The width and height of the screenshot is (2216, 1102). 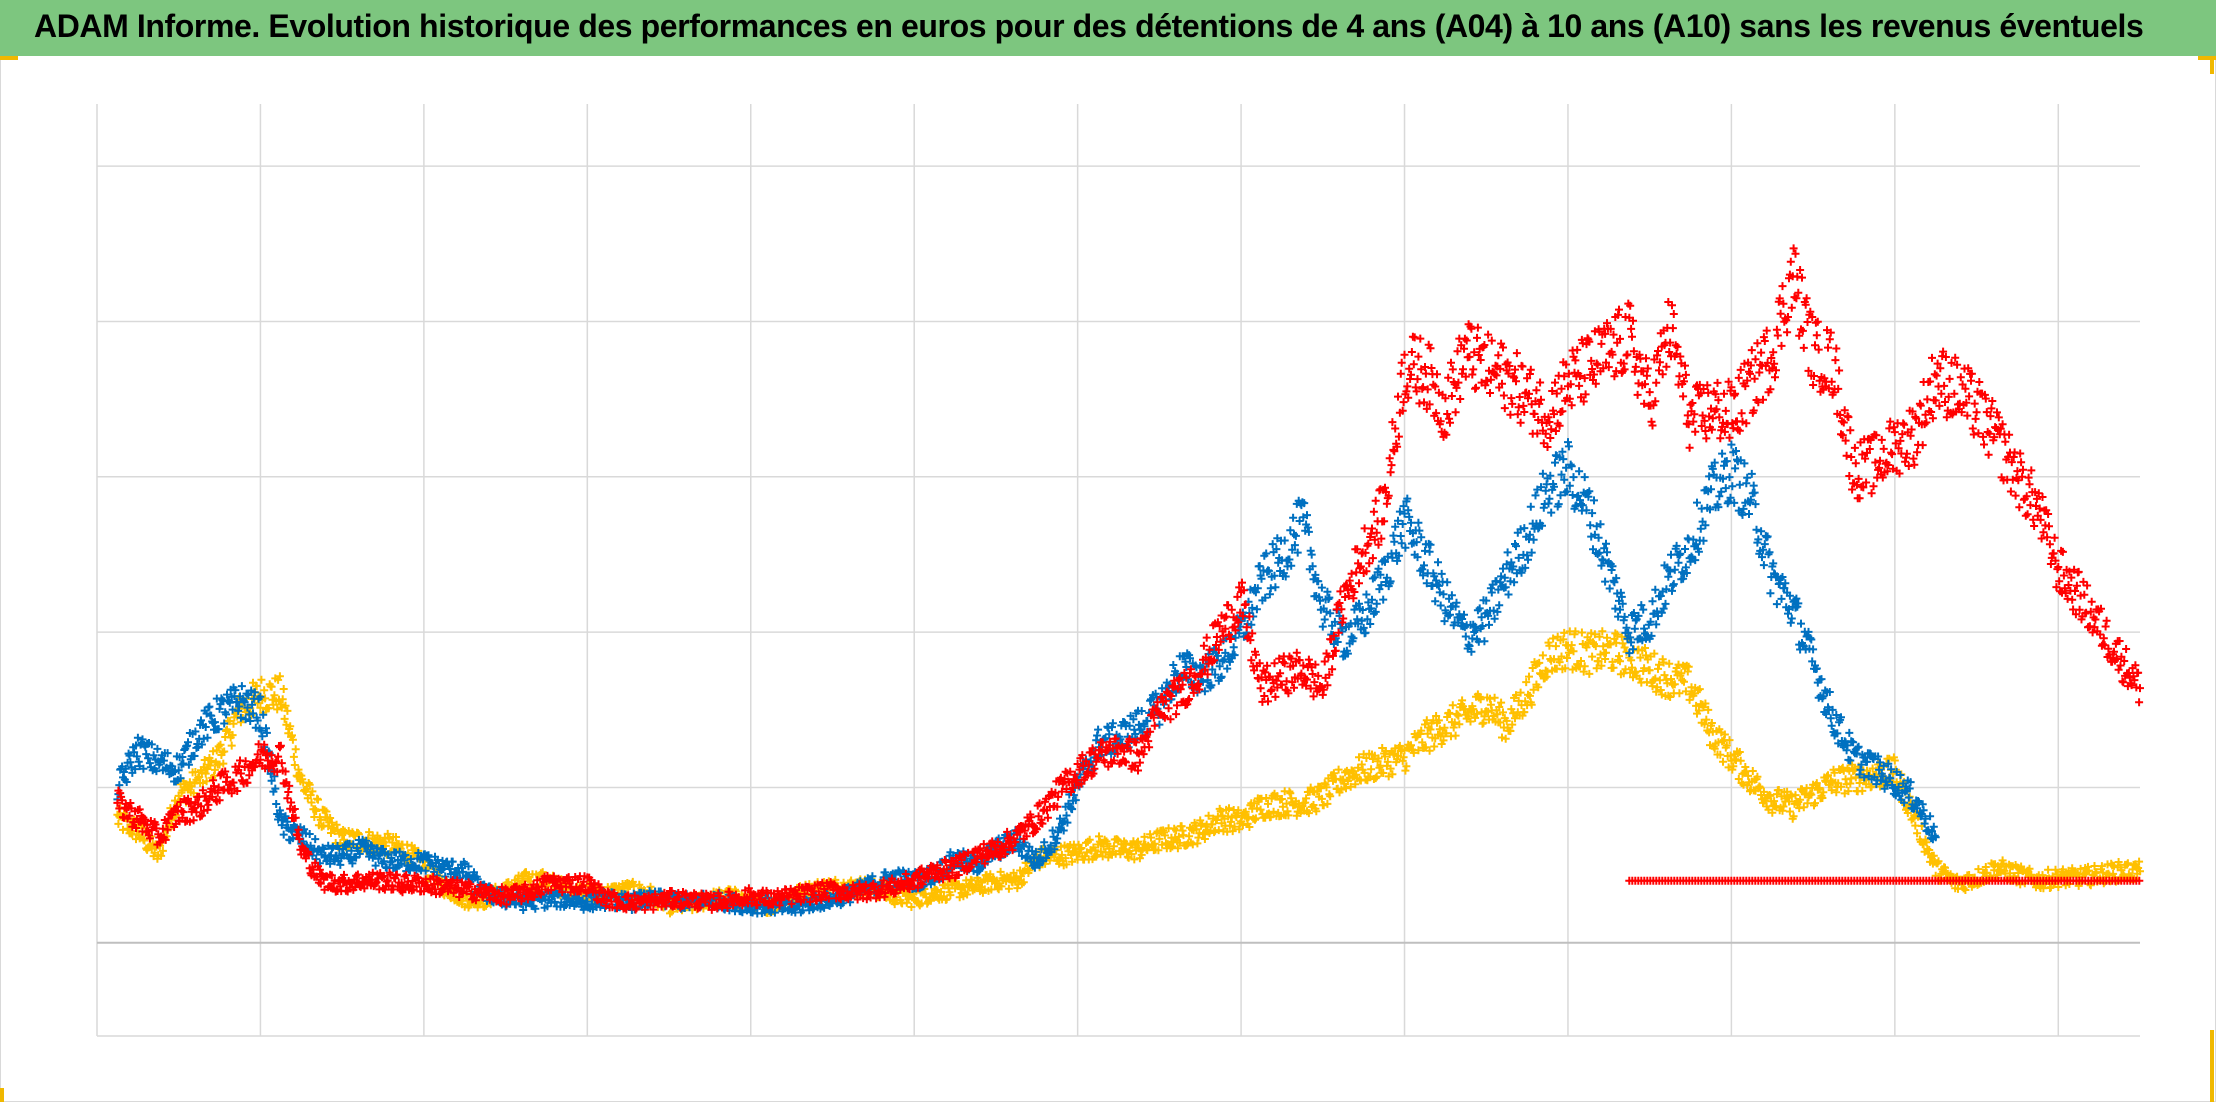 What do you see at coordinates (2062, 869) in the screenshot?
I see `series-0-point-2095` at bounding box center [2062, 869].